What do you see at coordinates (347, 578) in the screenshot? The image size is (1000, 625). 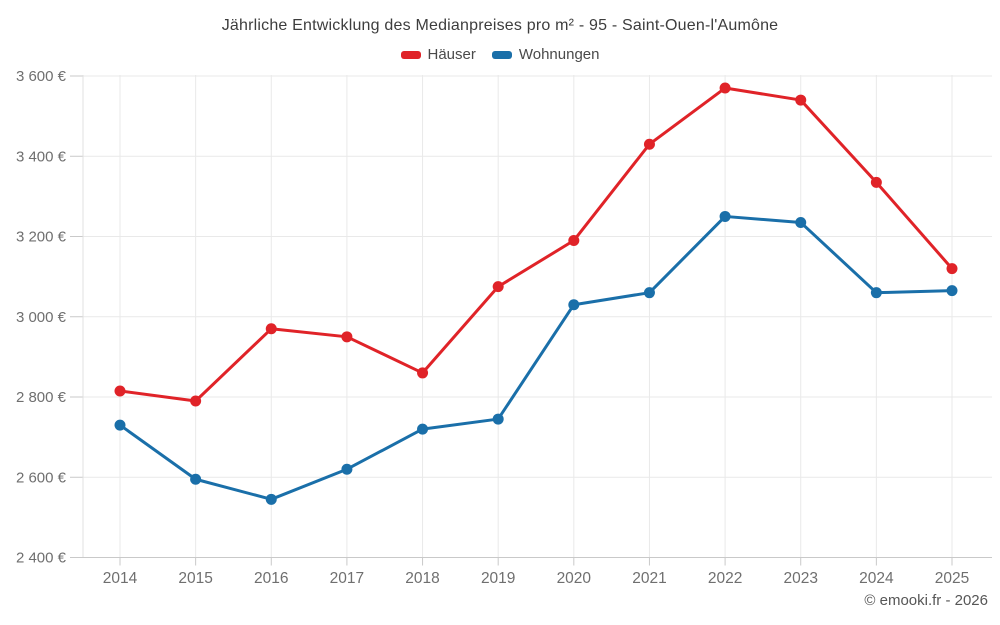 I see `x-tick-label: 2017` at bounding box center [347, 578].